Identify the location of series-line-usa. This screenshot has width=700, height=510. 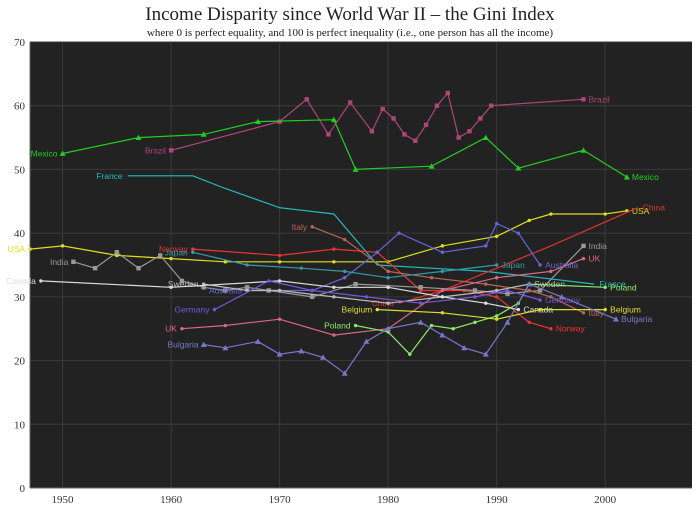
(328, 236).